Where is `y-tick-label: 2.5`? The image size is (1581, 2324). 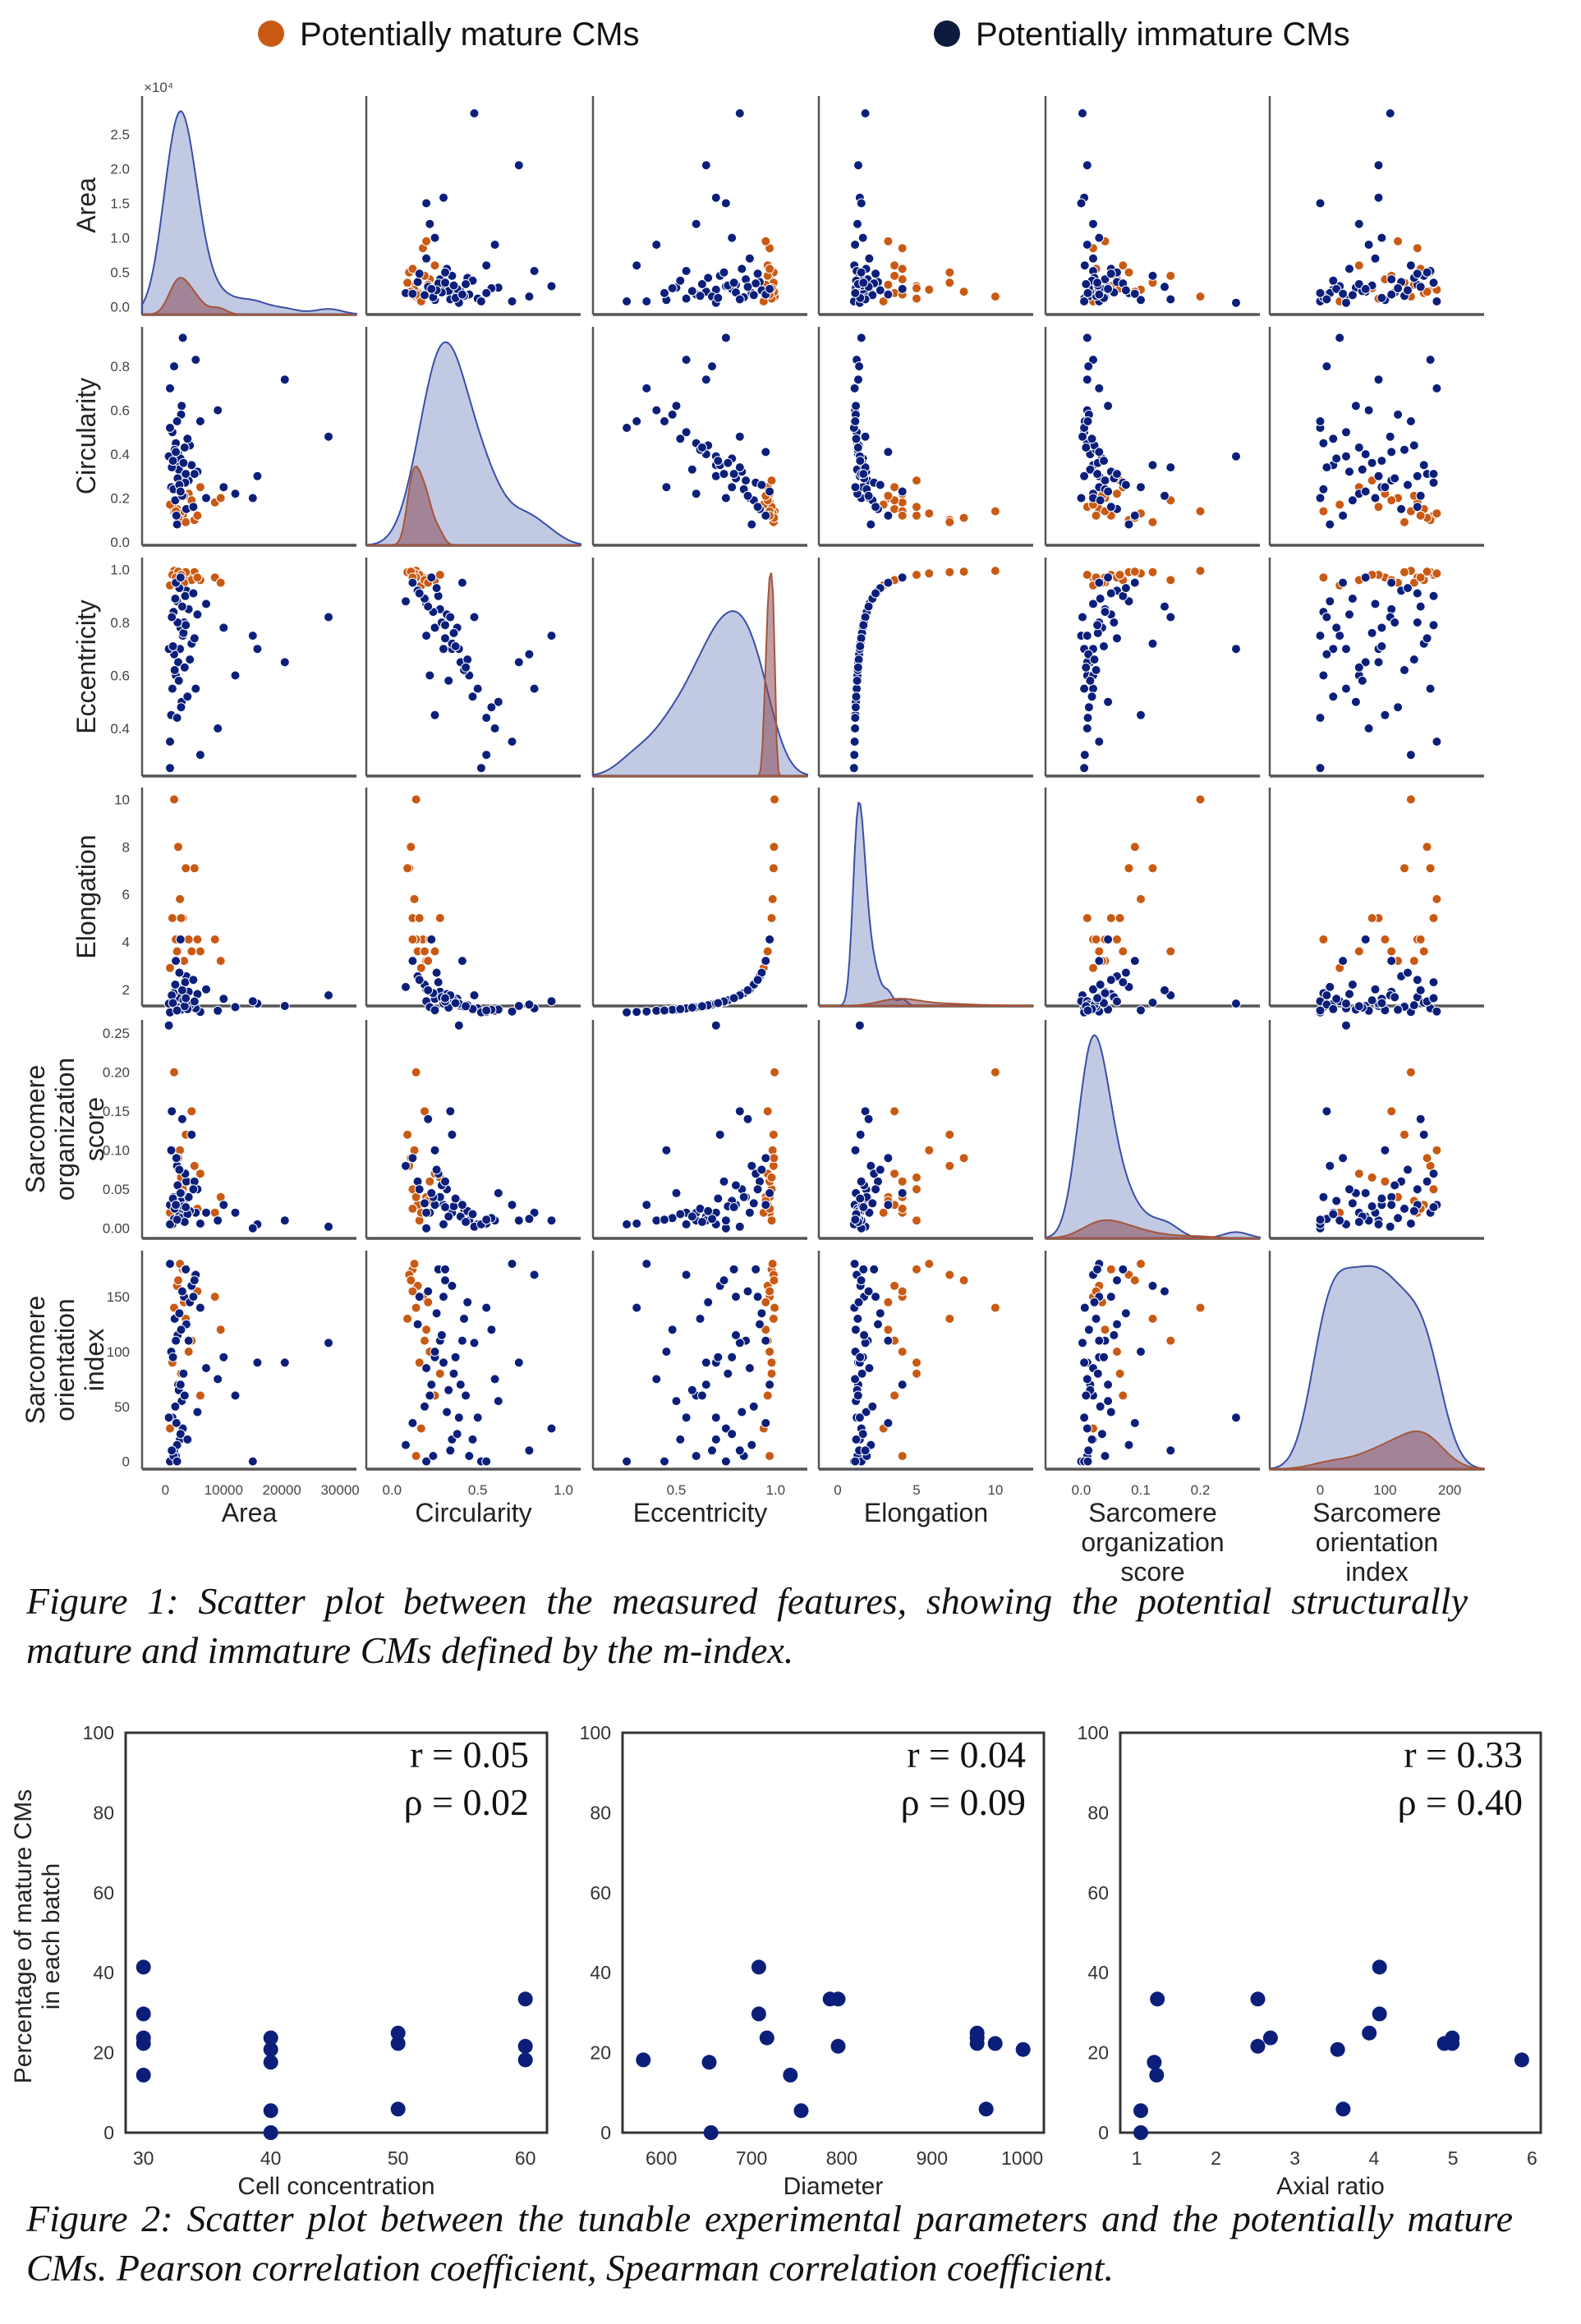
y-tick-label: 2.5 is located at coordinates (120, 134).